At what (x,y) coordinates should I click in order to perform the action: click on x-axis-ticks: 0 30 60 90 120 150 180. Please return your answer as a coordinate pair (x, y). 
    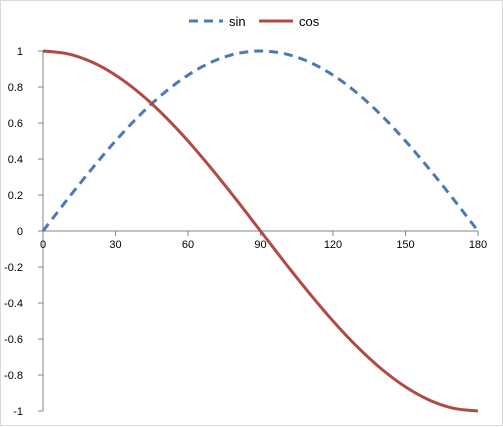
    Looking at the image, I should click on (263, 241).